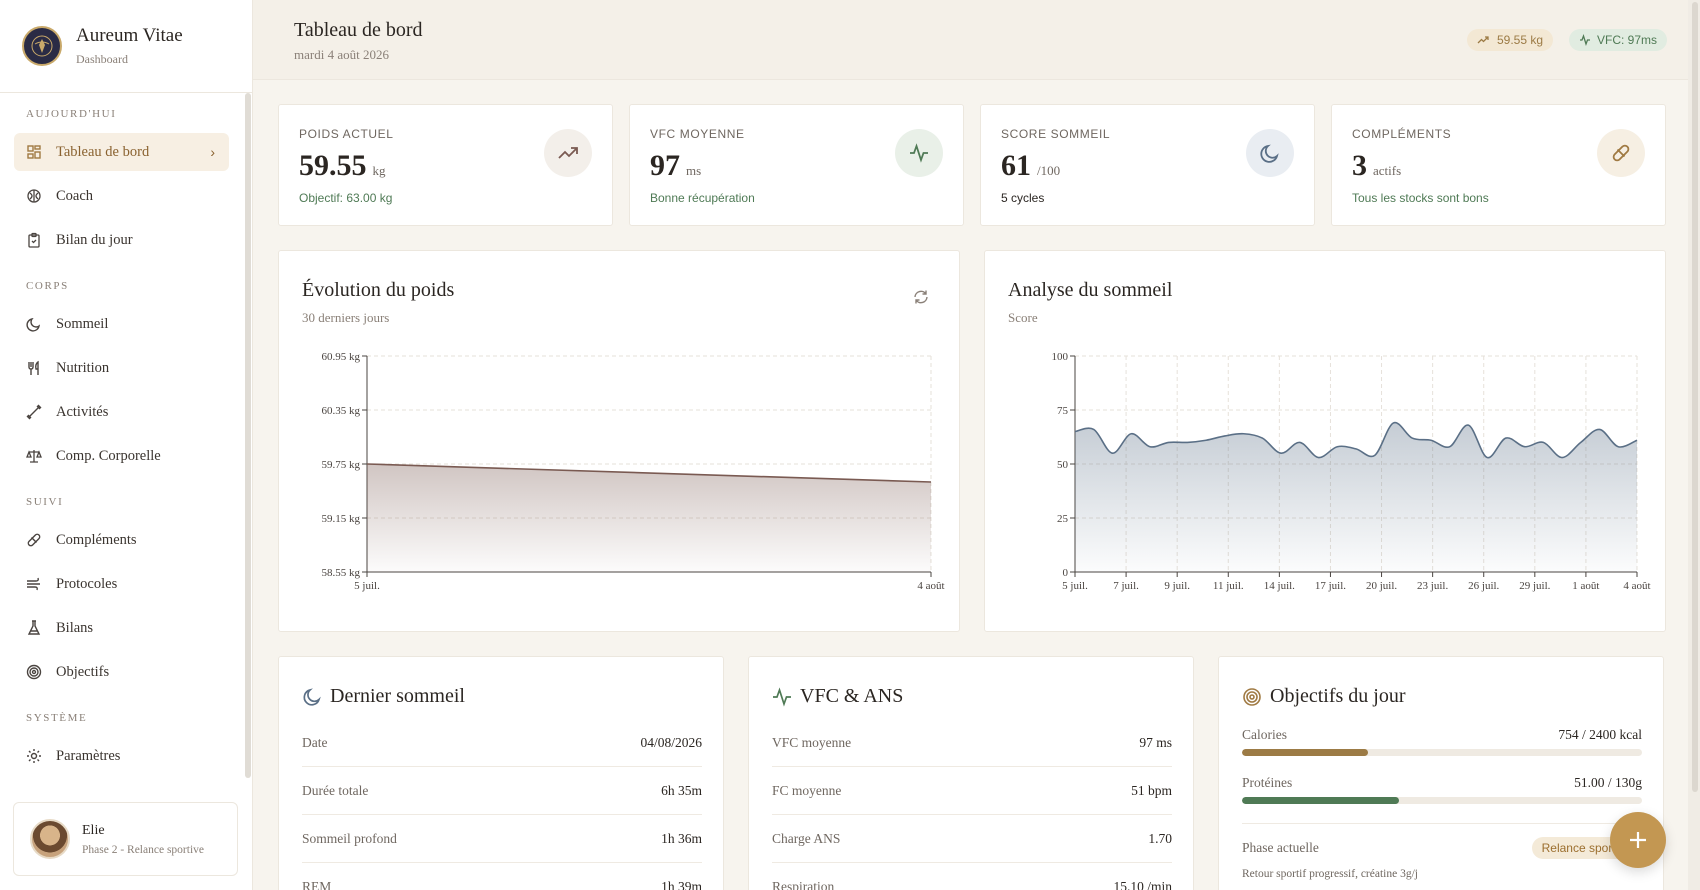 This screenshot has width=1700, height=890. I want to click on sidebar-item-nutrition: Nutrition, so click(121, 368).